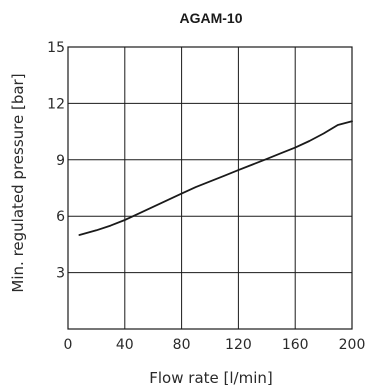  I want to click on x-axis-label: Flow rate [l/min], so click(210, 378).